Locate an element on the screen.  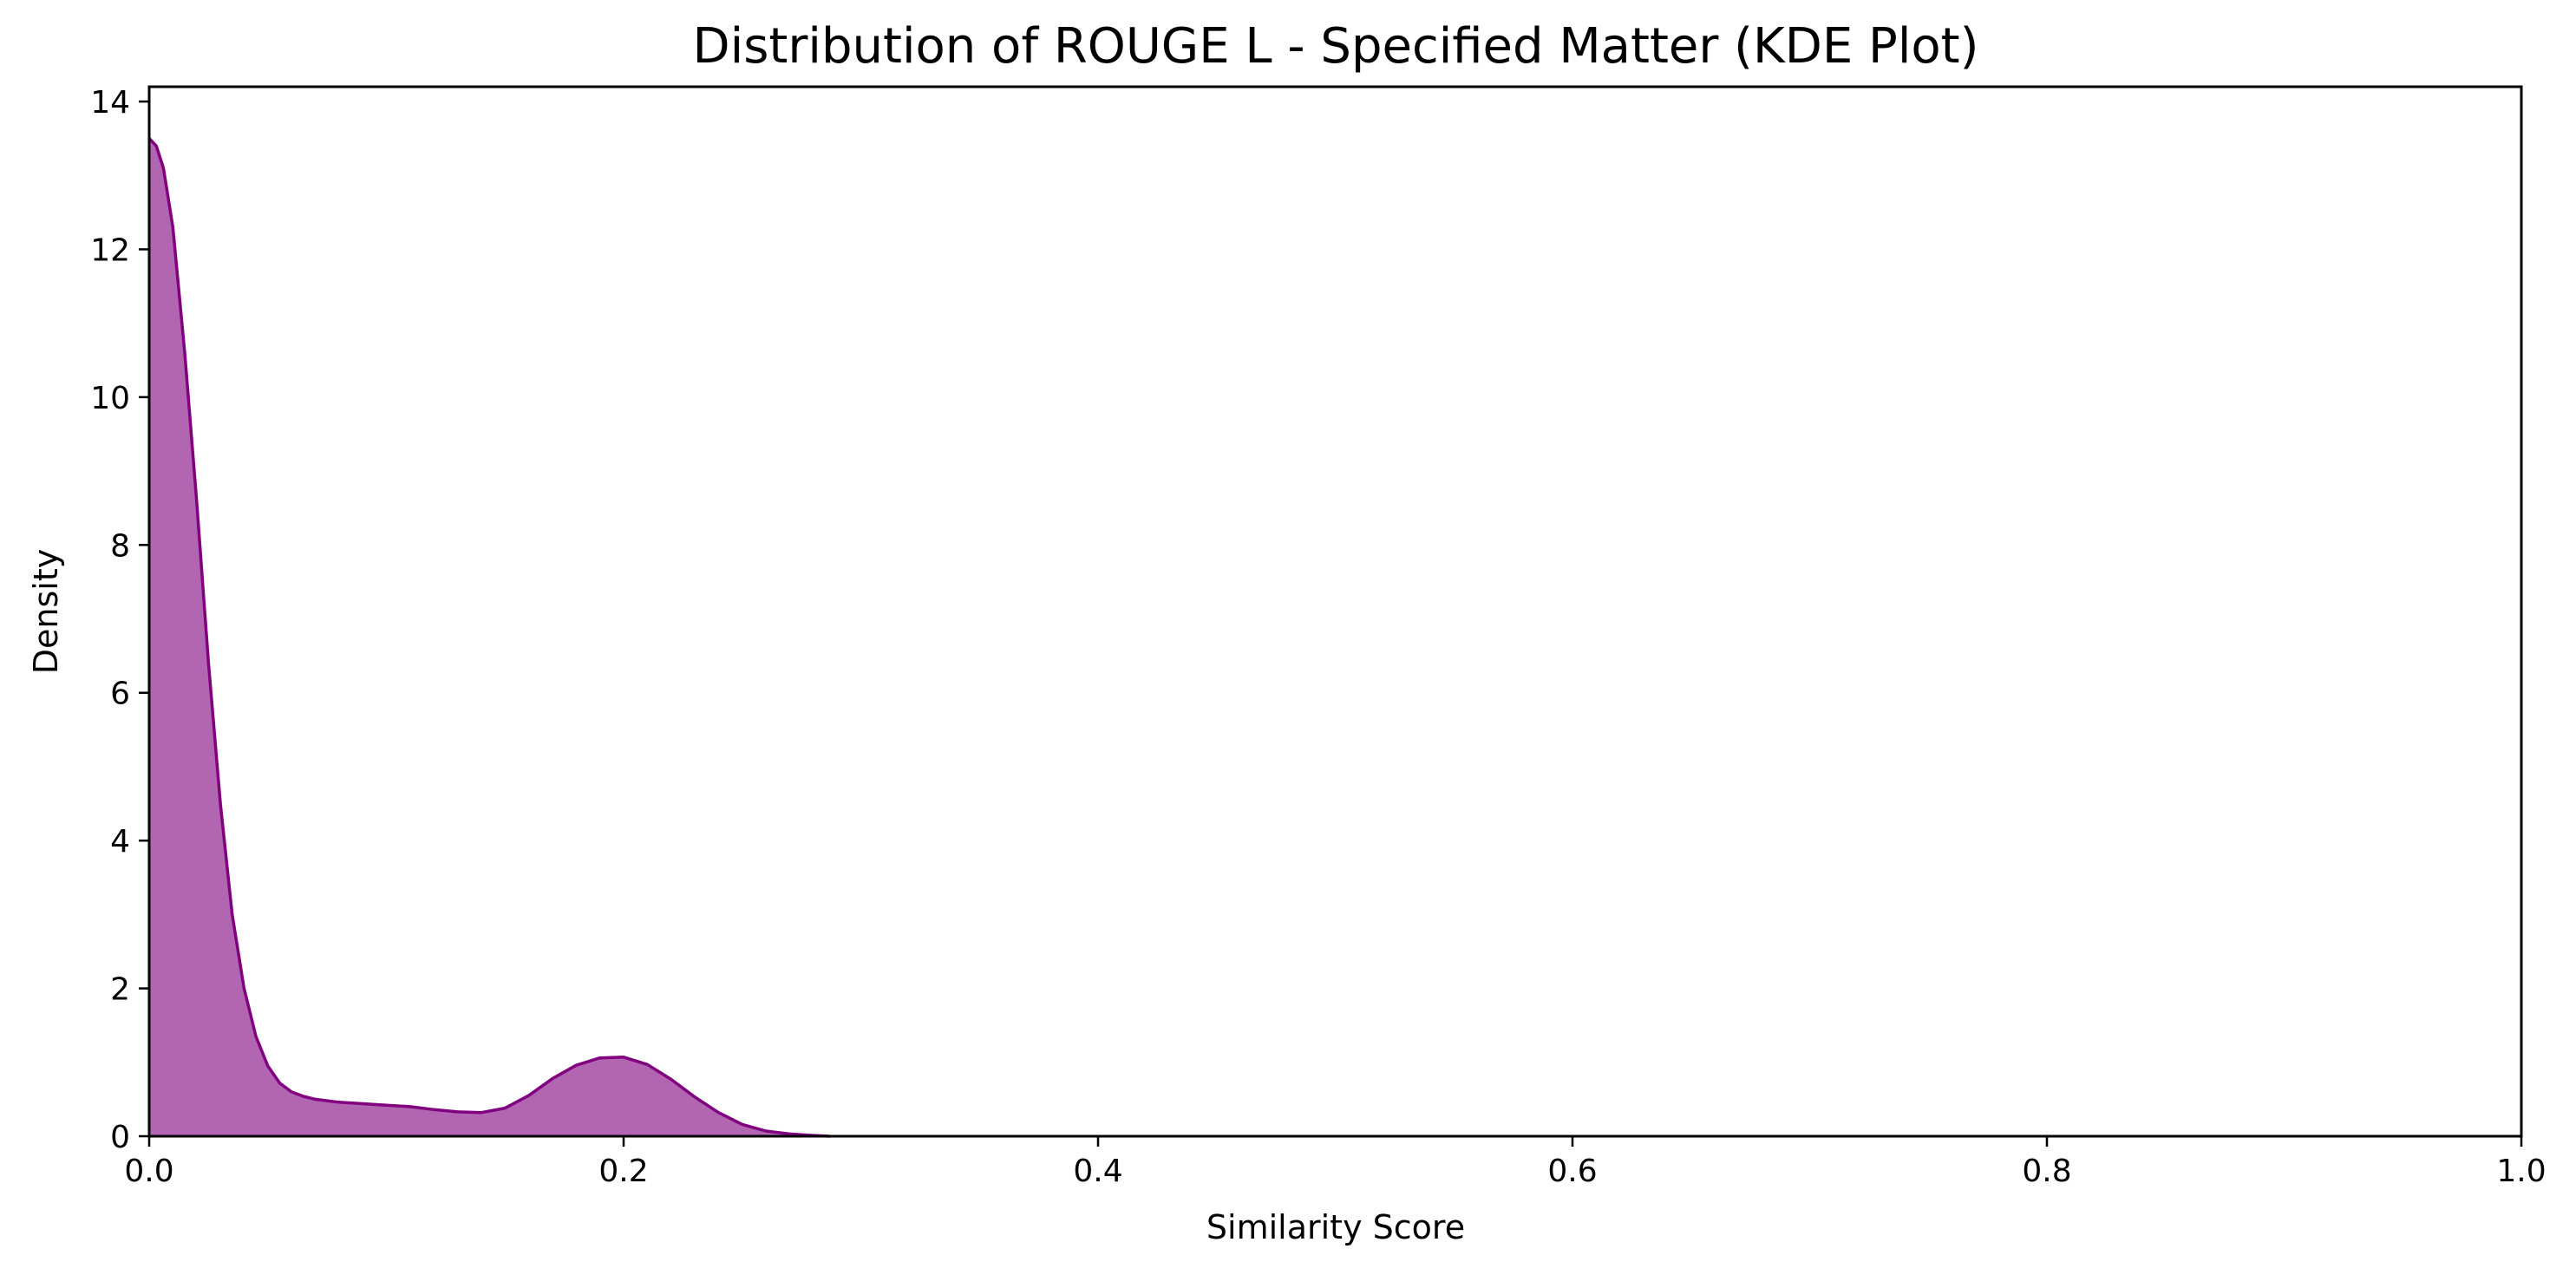
x-tick-label: 0.0 is located at coordinates (148, 1171).